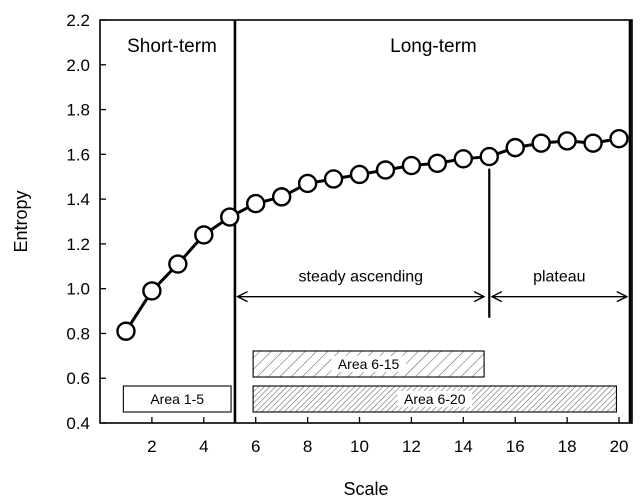 The height and width of the screenshot is (498, 643). What do you see at coordinates (203, 446) in the screenshot?
I see `x-tick-label: 4` at bounding box center [203, 446].